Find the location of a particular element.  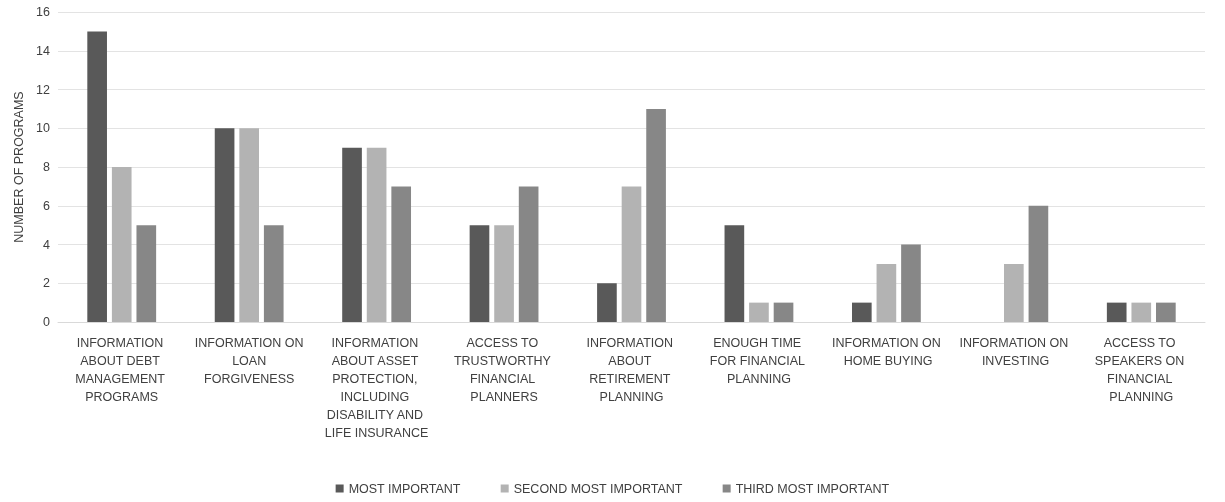

x-tick-label: ACCESS TO SPEAKERS ON FINANCIAL PLANNING is located at coordinates (1141, 370).